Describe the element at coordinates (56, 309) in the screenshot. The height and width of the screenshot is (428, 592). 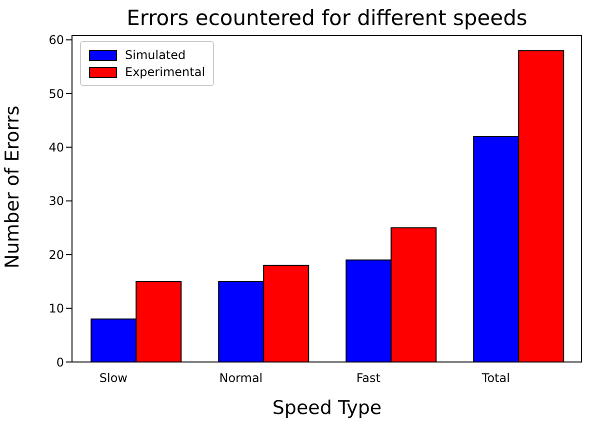
I see `y-tick-label: 10` at that location.